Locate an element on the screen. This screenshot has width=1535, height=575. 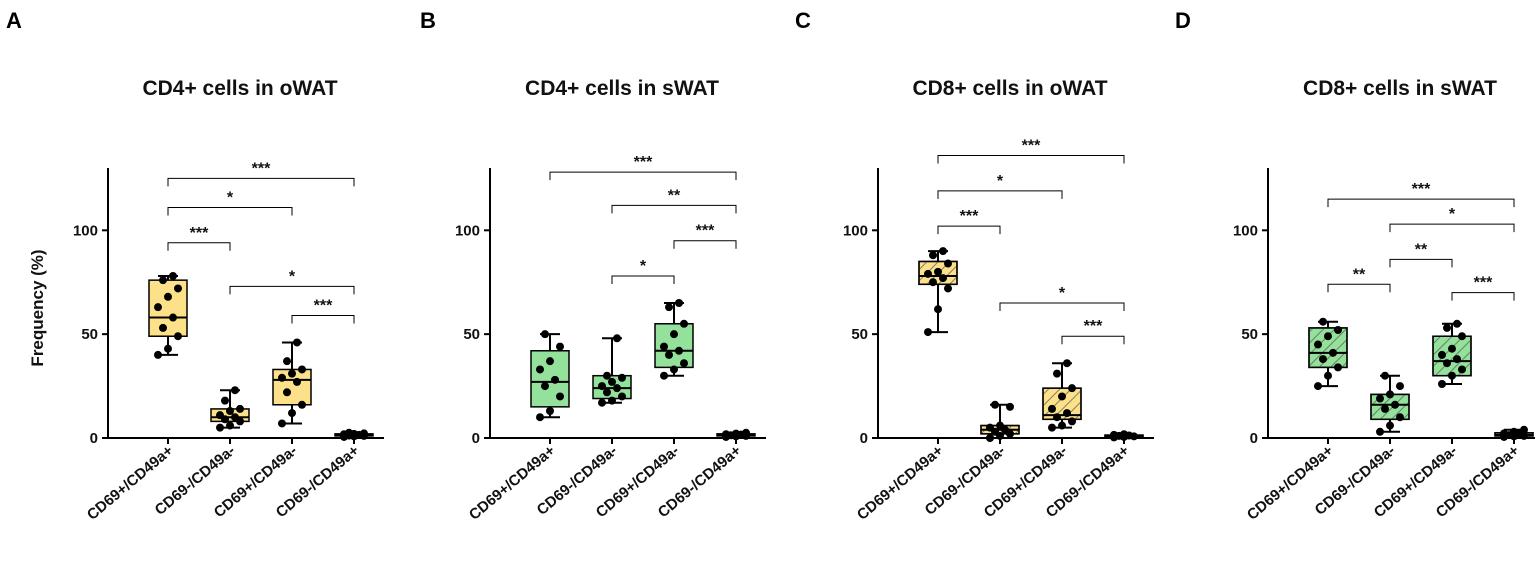
y-tick-label: 100 is located at coordinates (85, 230).